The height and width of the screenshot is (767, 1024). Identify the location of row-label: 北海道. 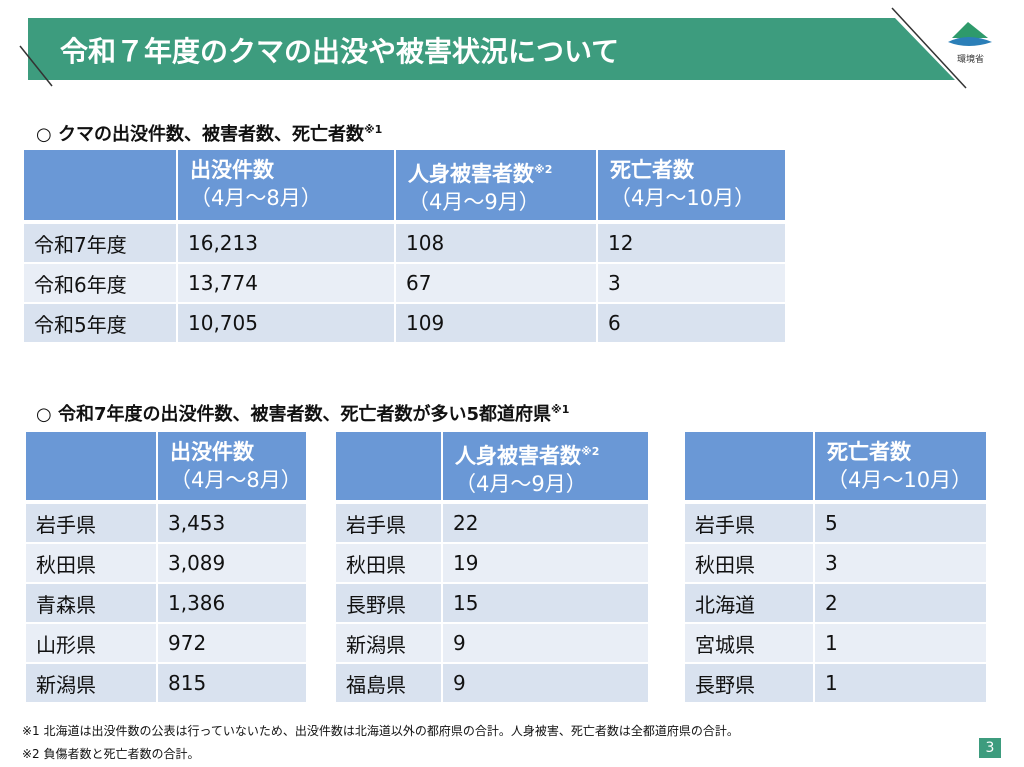
(749, 603).